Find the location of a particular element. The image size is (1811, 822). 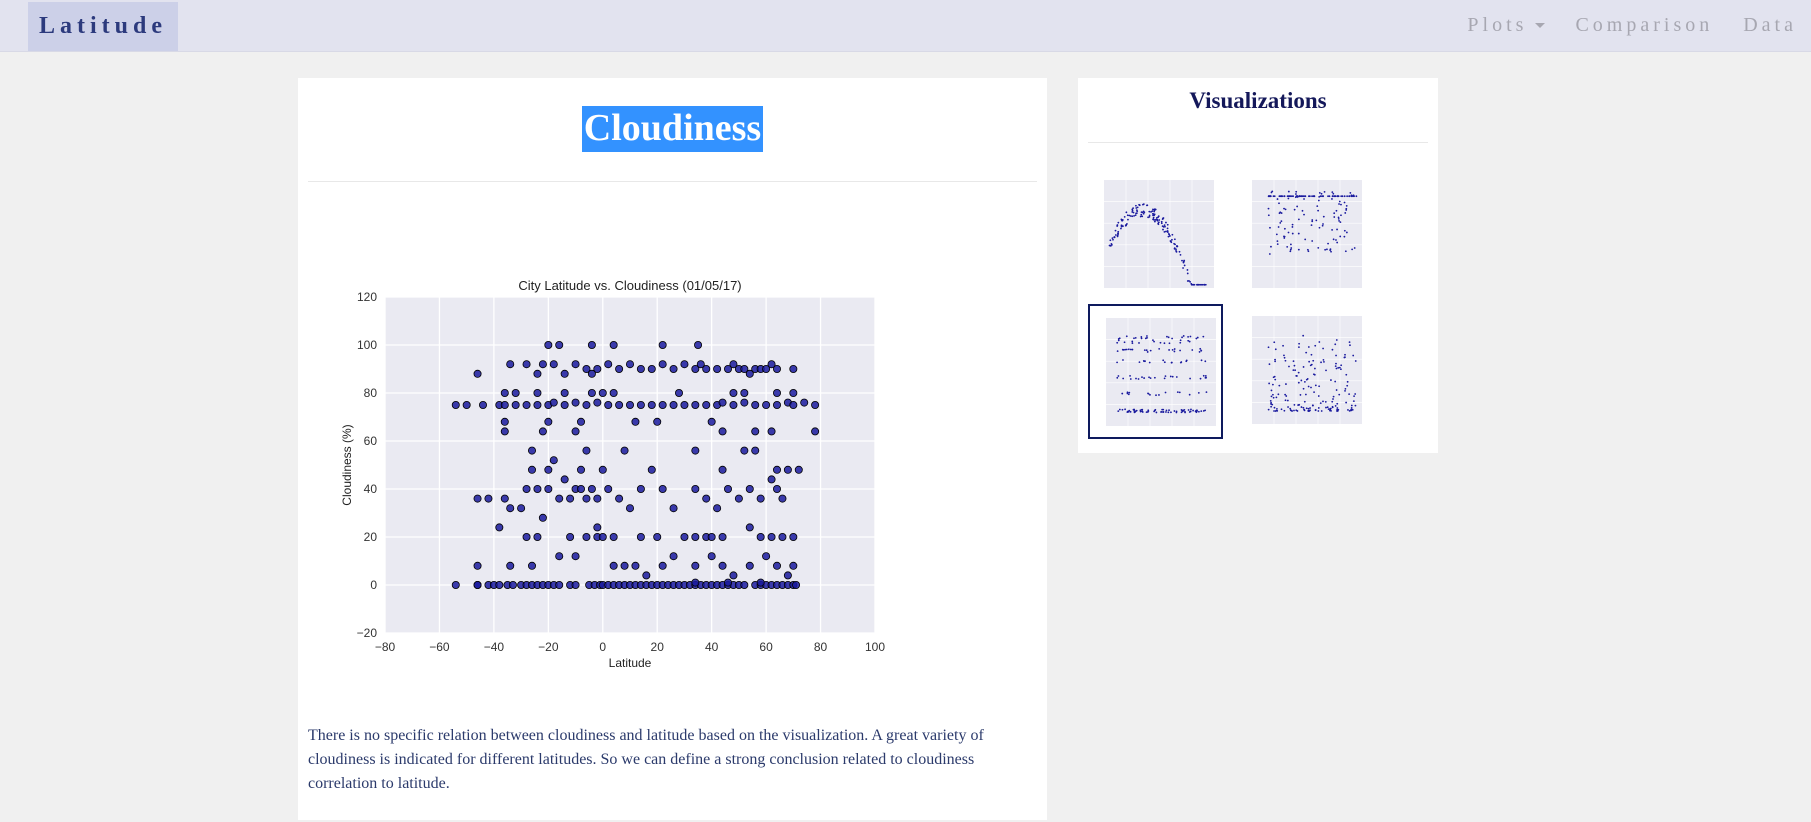

nav-plots-dropdown: Plots is located at coordinates (1506, 25).